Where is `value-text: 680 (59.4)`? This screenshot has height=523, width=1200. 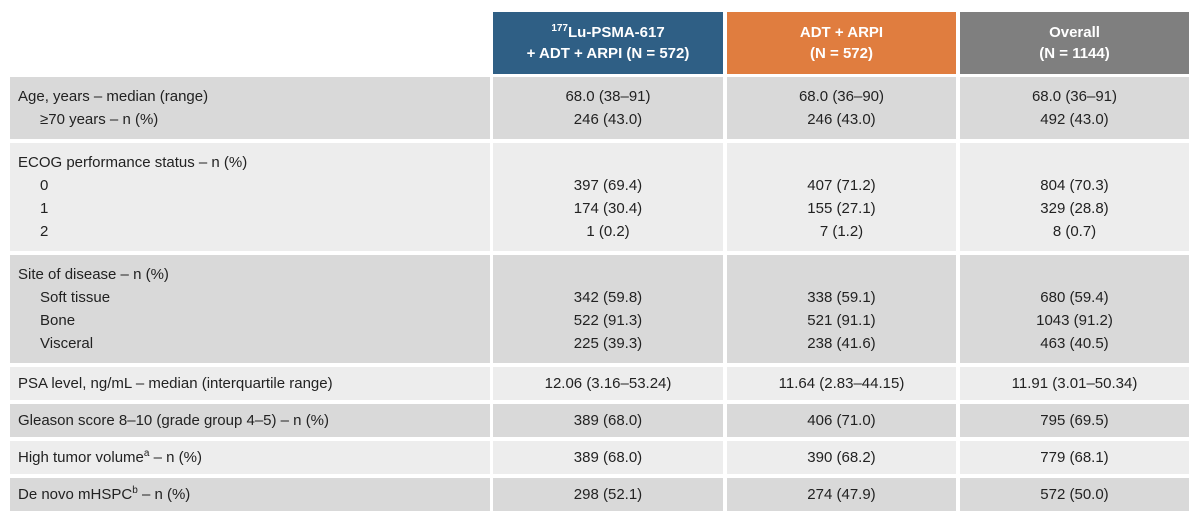
value-text: 680 (59.4) is located at coordinates (1074, 297).